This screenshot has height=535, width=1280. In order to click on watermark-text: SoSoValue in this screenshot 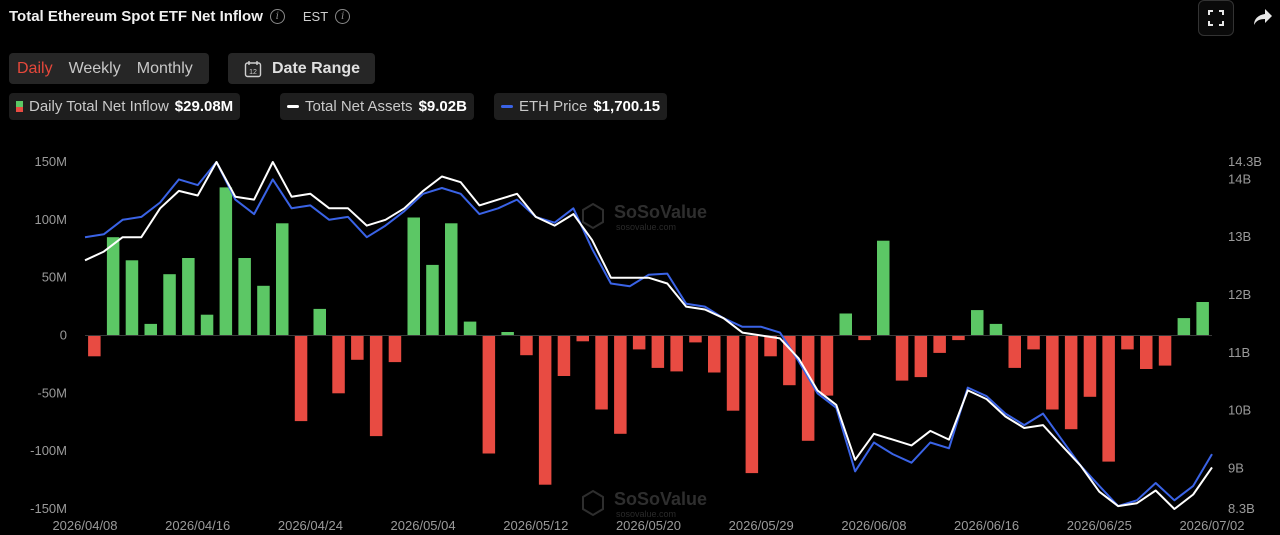, I will do `click(660, 212)`.